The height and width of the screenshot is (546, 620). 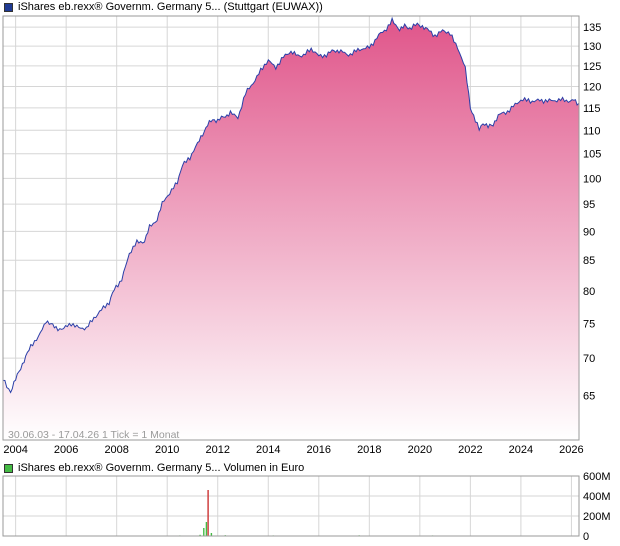 What do you see at coordinates (586, 537) in the screenshot?
I see `volume-tick-label: 0` at bounding box center [586, 537].